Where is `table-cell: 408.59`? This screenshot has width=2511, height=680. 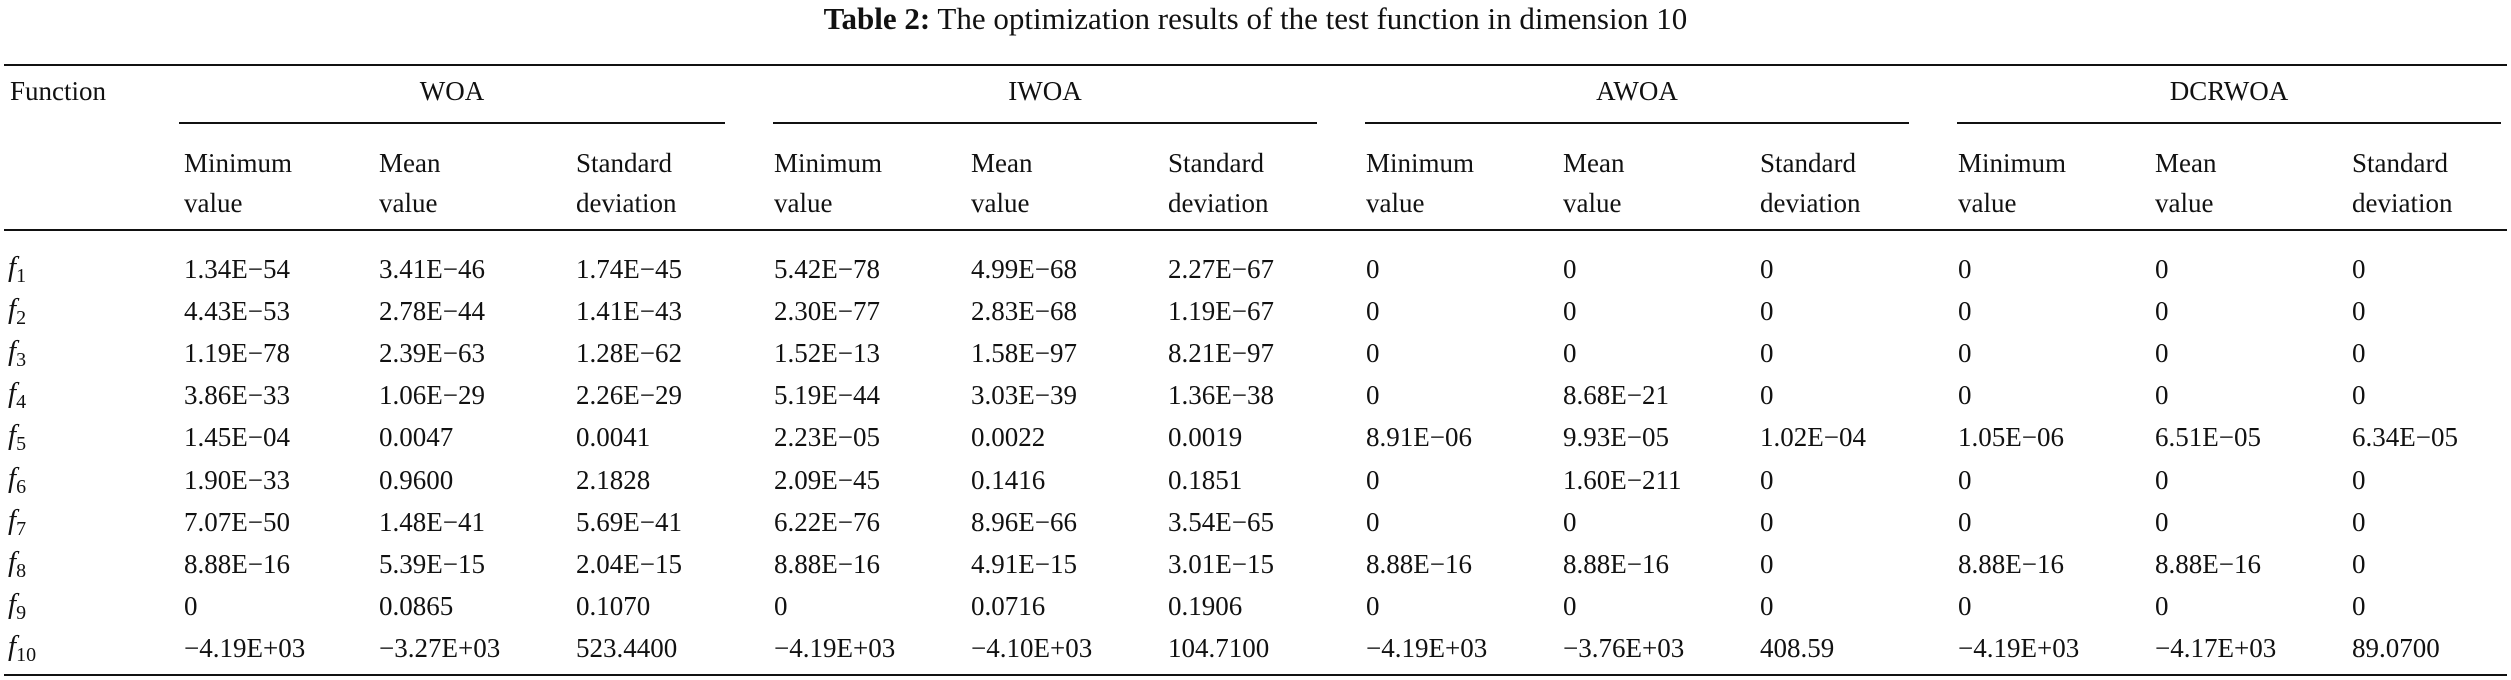 table-cell: 408.59 is located at coordinates (1797, 647).